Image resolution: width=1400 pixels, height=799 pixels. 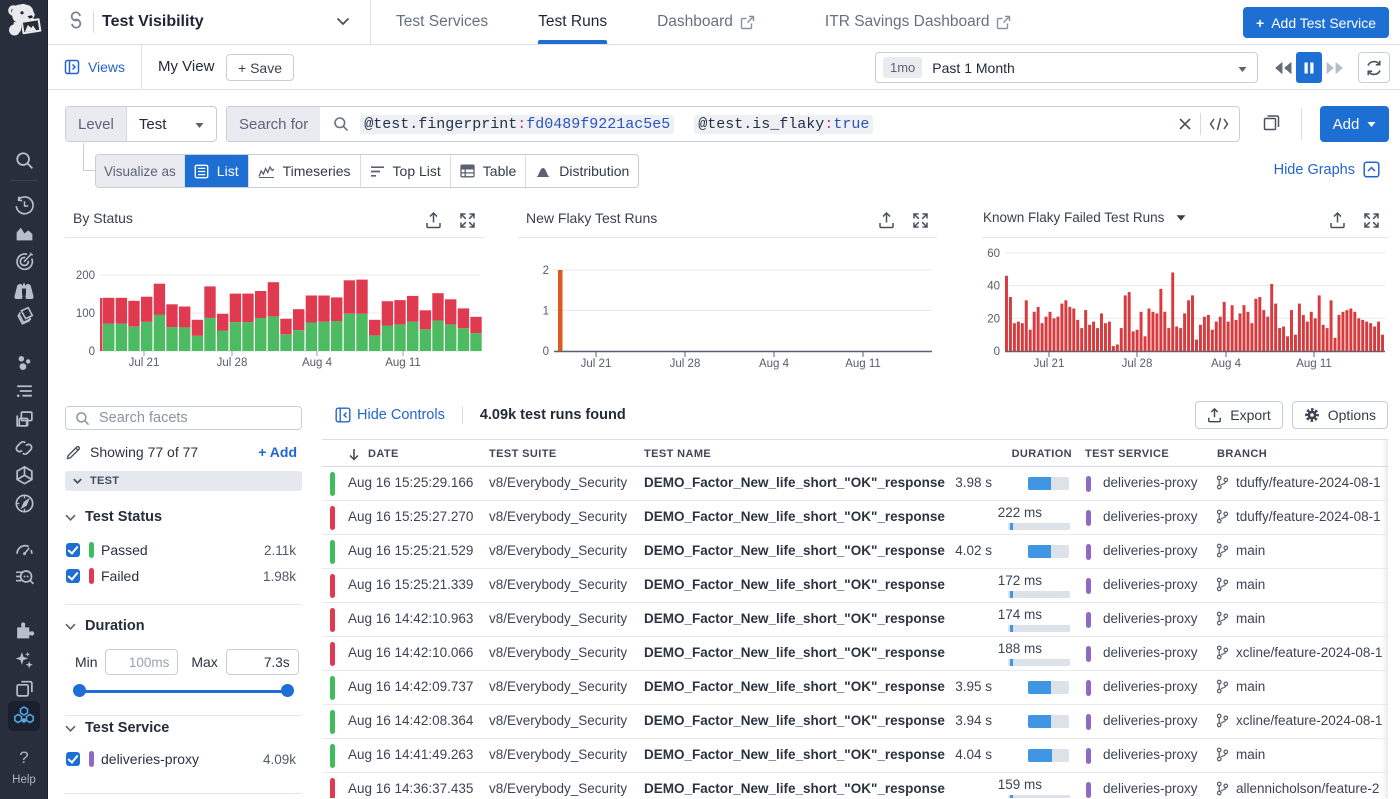 What do you see at coordinates (546, 271) in the screenshot?
I see `svg-text: 2` at bounding box center [546, 271].